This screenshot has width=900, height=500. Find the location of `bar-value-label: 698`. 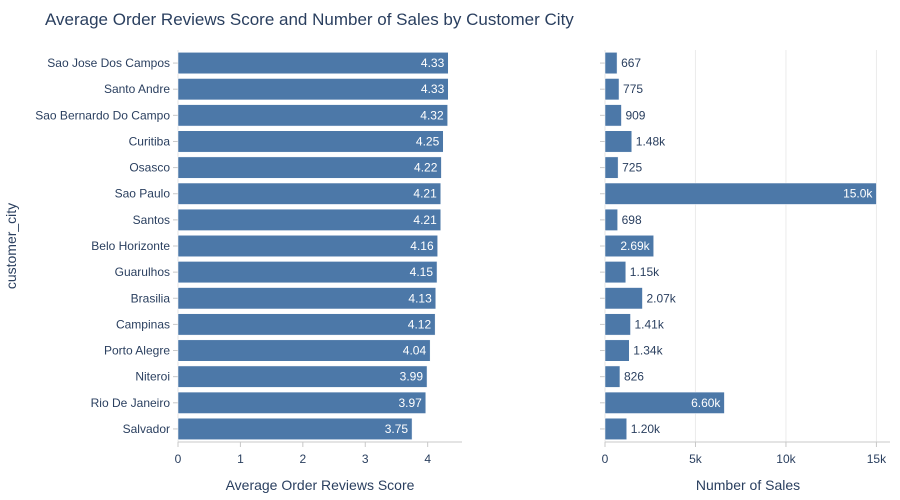

bar-value-label: 698 is located at coordinates (632, 220).